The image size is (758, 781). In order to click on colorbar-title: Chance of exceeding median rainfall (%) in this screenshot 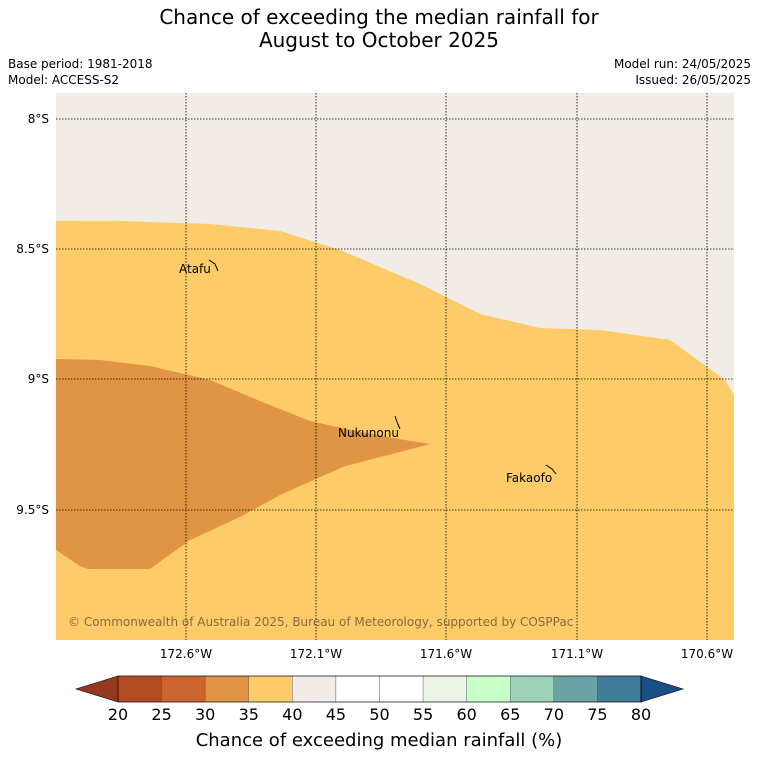, I will do `click(379, 740)`.